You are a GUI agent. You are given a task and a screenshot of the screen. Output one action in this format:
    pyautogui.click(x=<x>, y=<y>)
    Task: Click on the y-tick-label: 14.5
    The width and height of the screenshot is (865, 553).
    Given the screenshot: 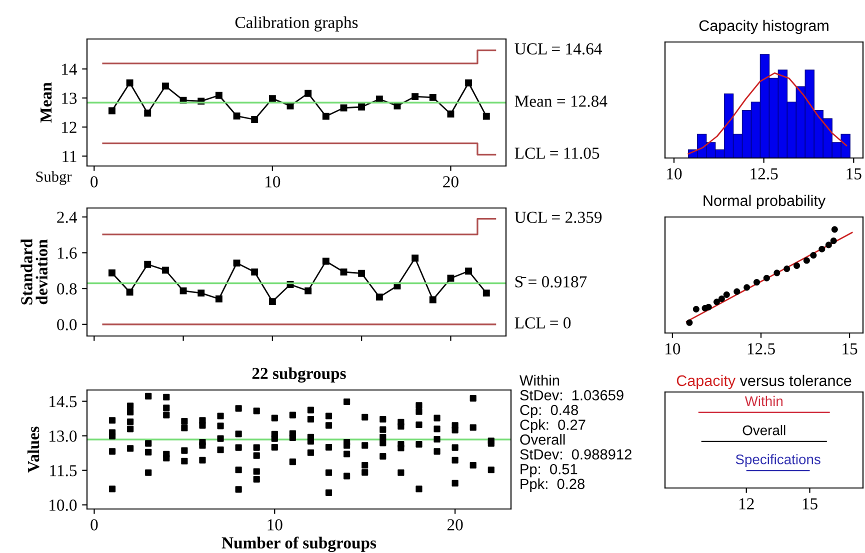 What is the action you would take?
    pyautogui.click(x=63, y=402)
    